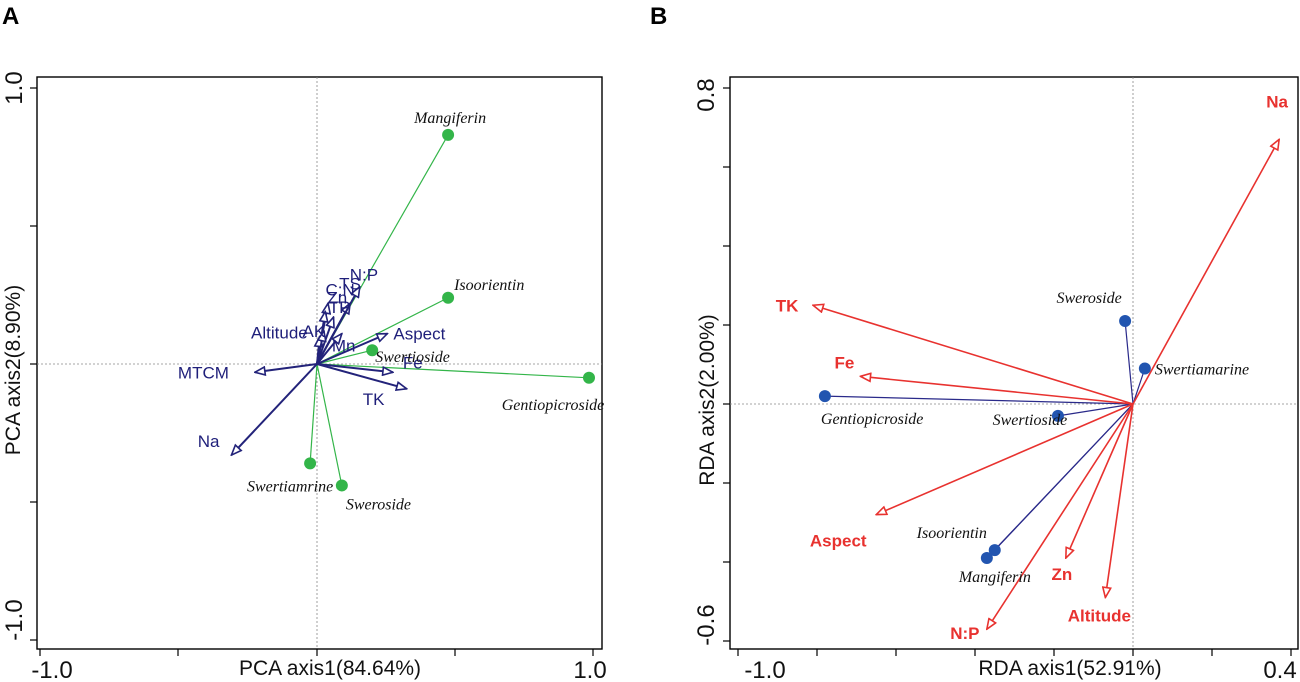  I want to click on rda-compound-label-swertiamarine: Swertiamarine, so click(1202, 369).